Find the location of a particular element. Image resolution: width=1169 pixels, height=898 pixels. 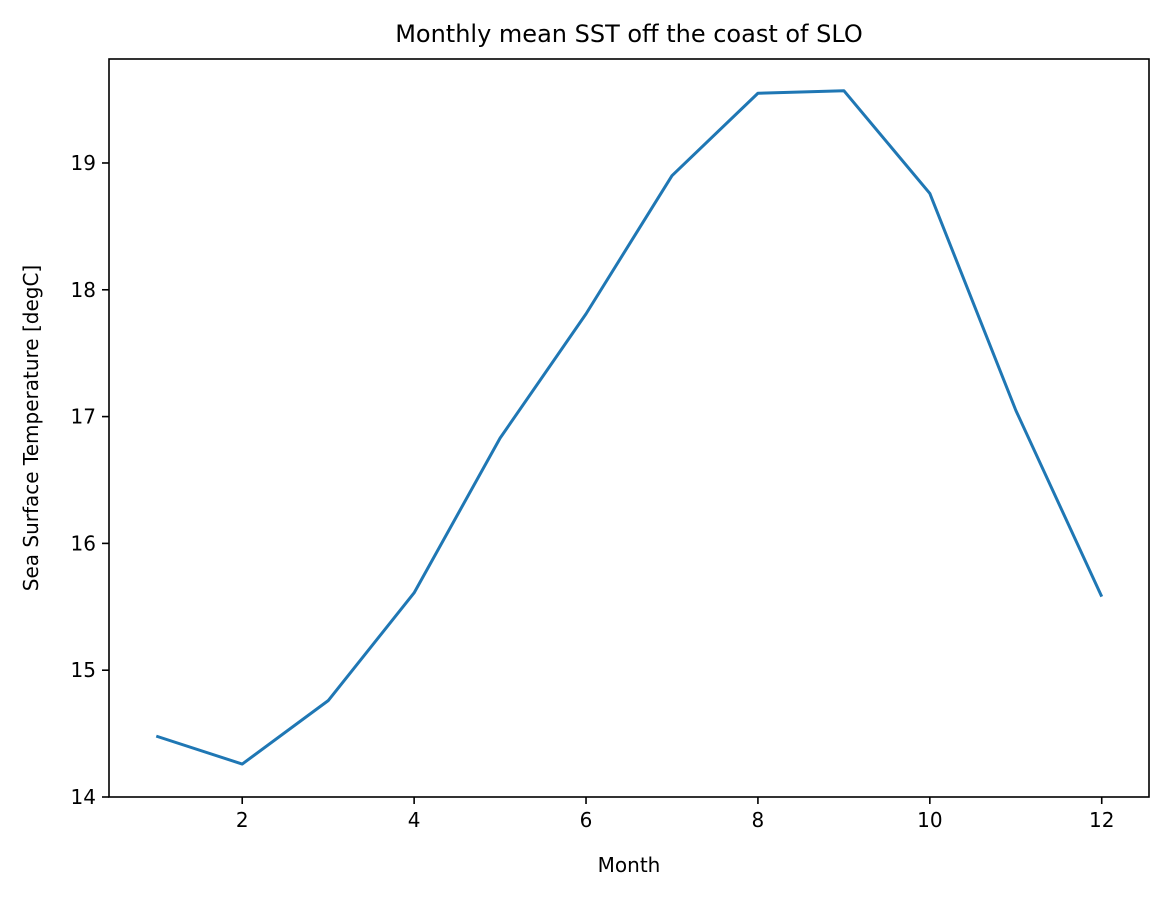

x-tick-label: 10 is located at coordinates (929, 820).